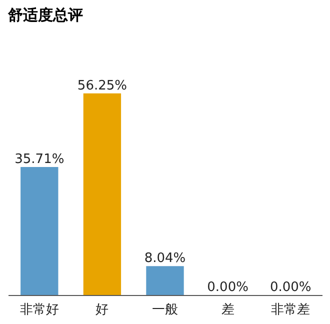  Describe the element at coordinates (39, 160) in the screenshot. I see `data-label: 35.71%` at that location.